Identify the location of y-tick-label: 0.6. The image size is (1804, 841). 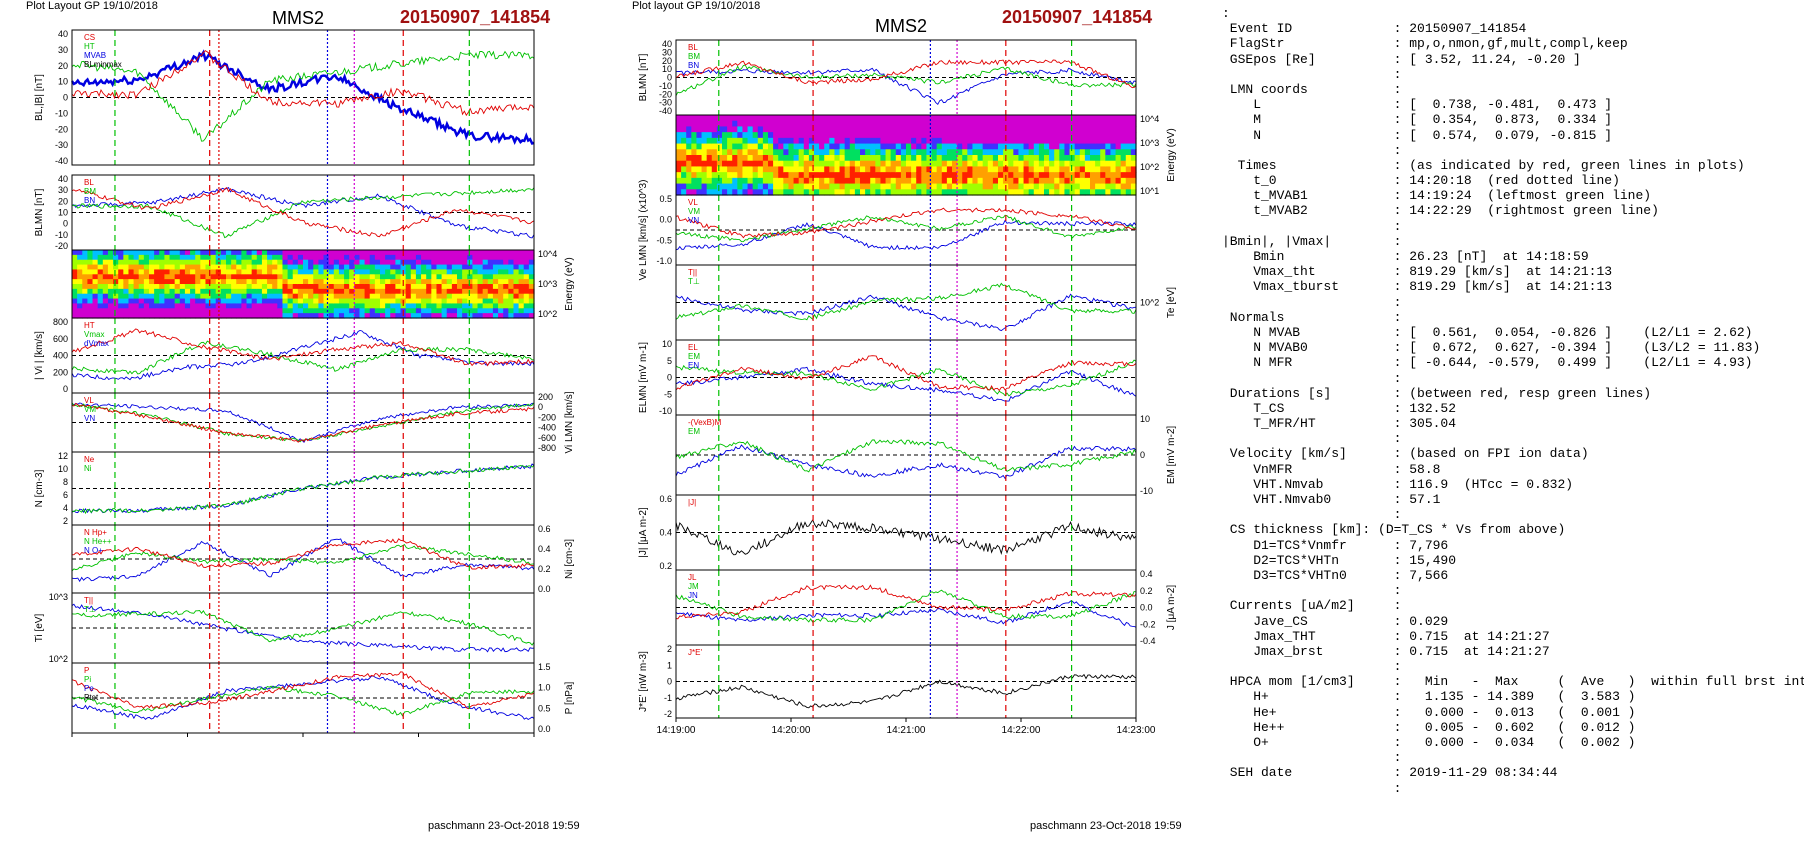
(665, 499).